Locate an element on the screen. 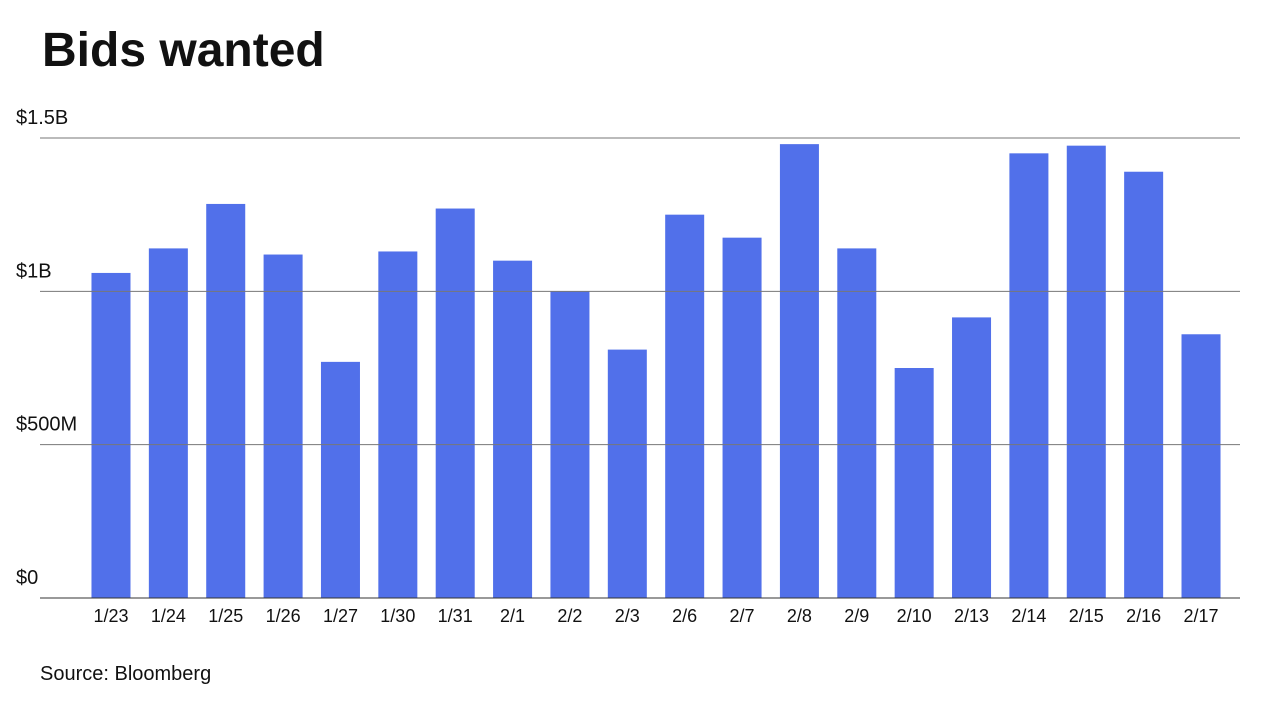 The image size is (1280, 720). x-tick-label: 2/7 is located at coordinates (742, 616).